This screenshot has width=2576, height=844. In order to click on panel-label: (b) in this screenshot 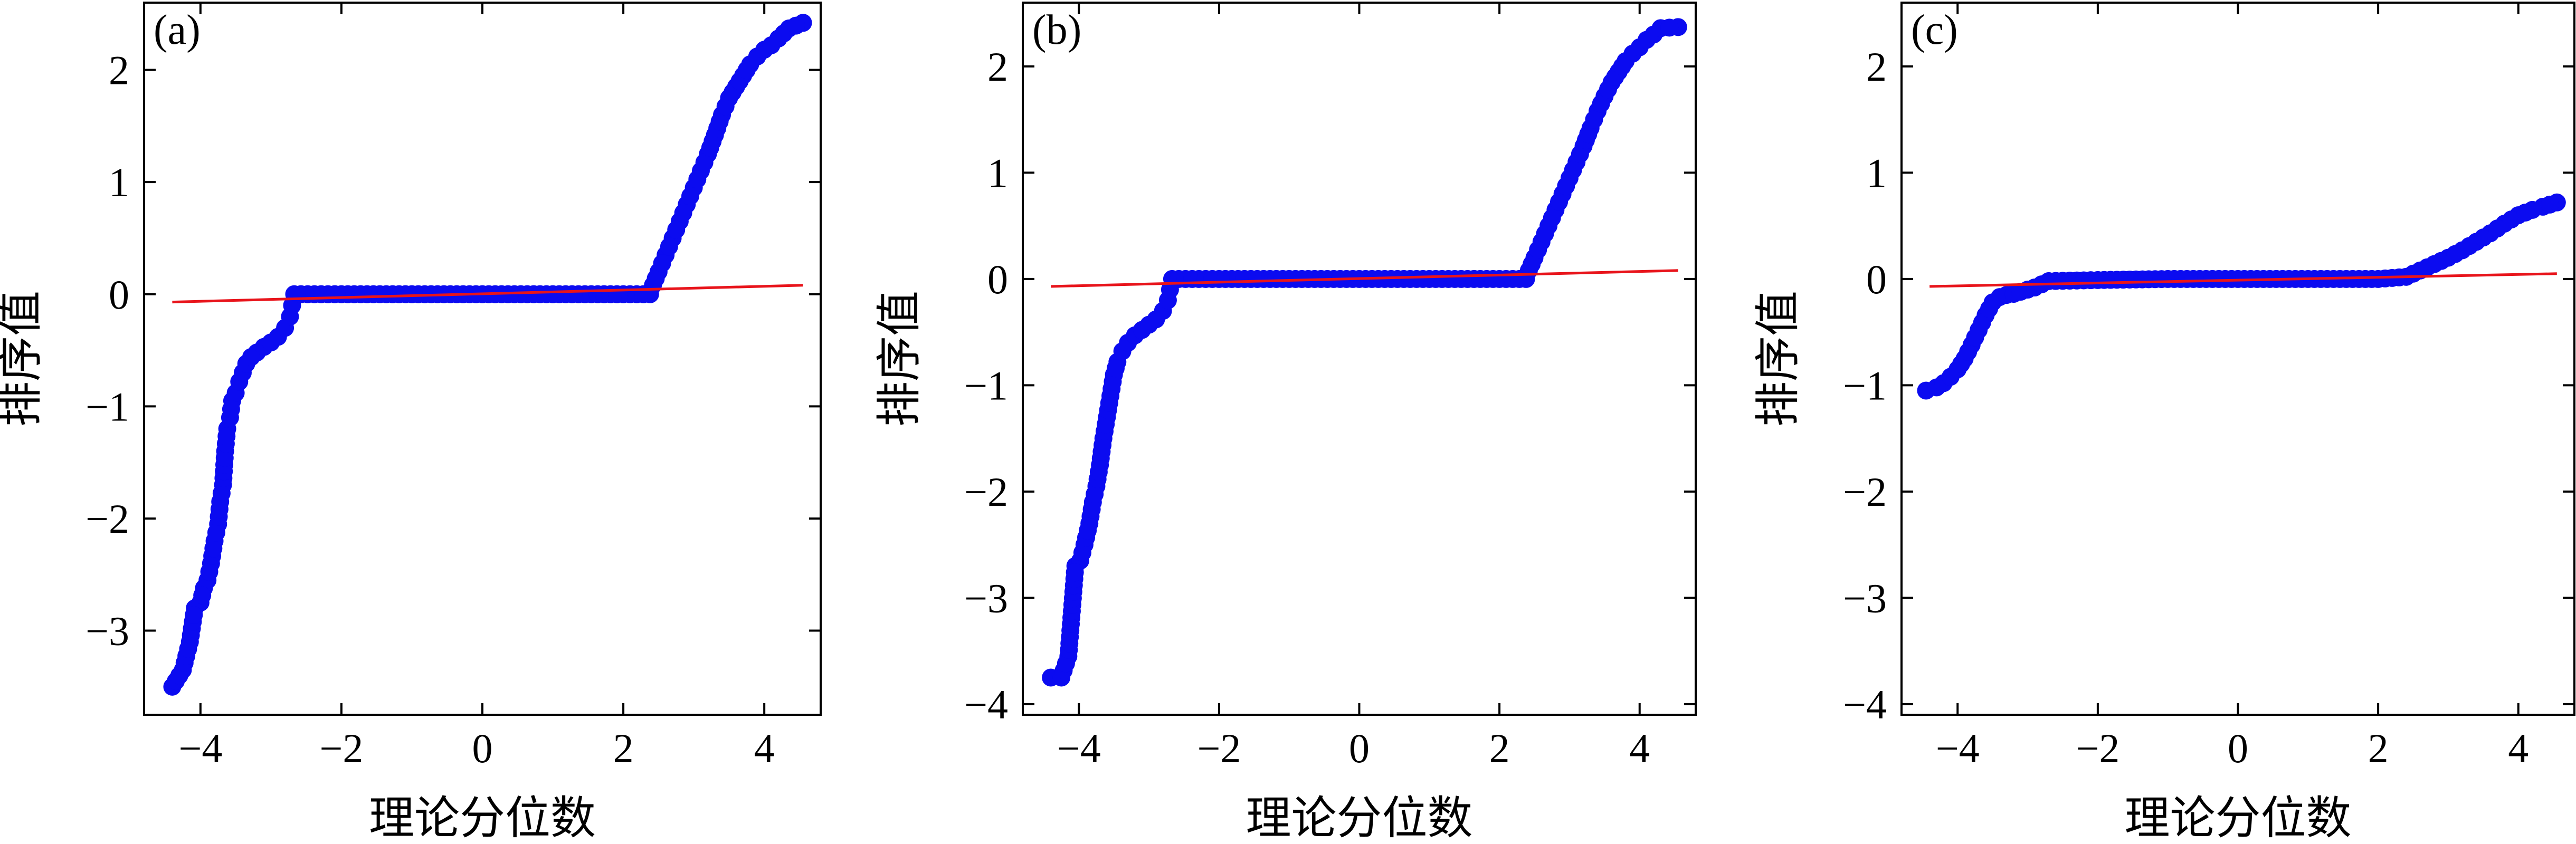, I will do `click(1056, 30)`.